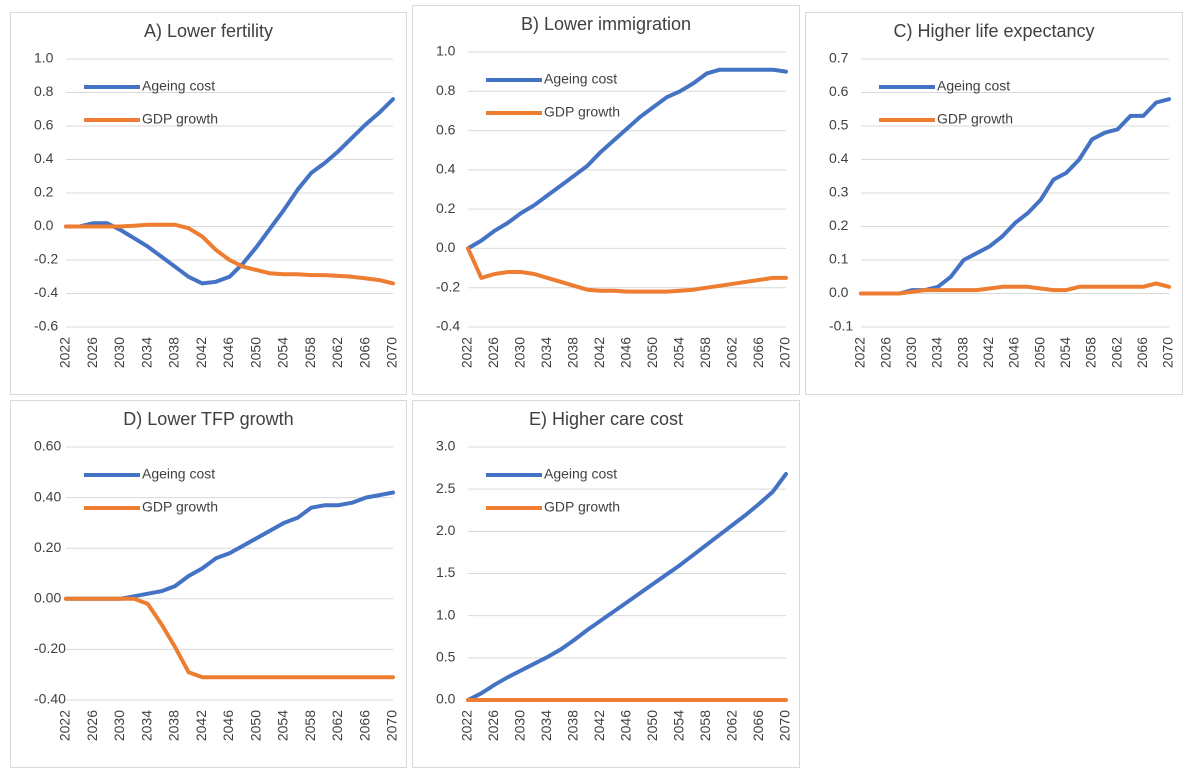 This screenshot has height=769, width=1184. Describe the element at coordinates (606, 24) in the screenshot. I see `chart-title: B) Lower immigration` at that location.